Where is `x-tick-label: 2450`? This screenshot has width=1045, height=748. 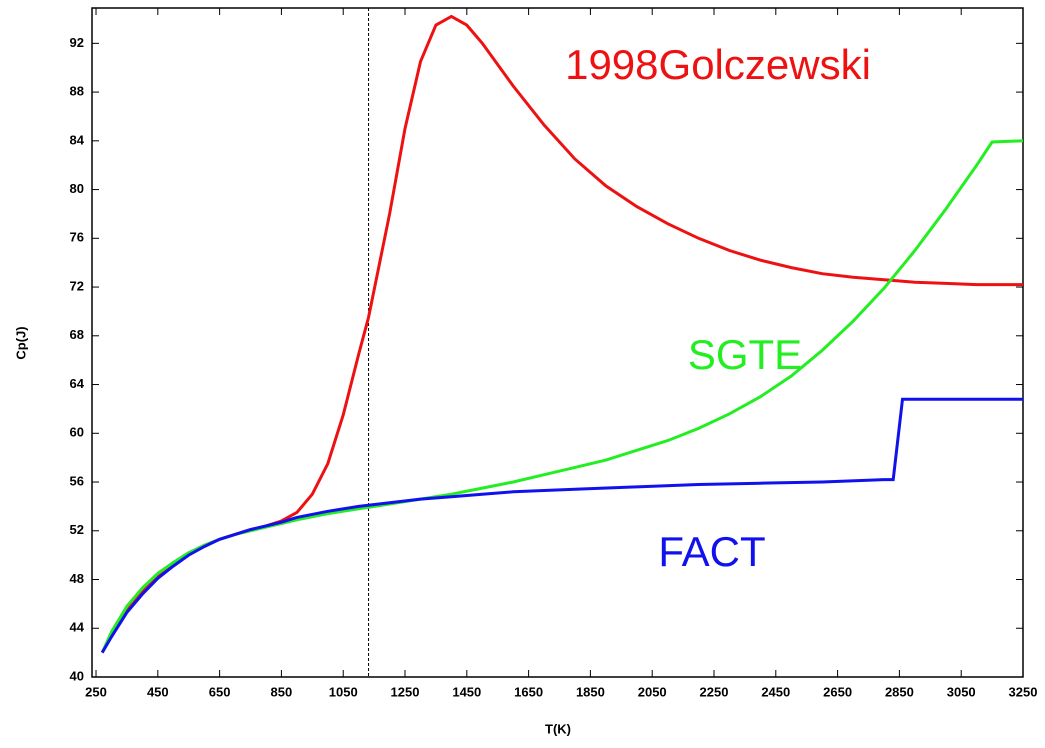 x-tick-label: 2450 is located at coordinates (775, 691).